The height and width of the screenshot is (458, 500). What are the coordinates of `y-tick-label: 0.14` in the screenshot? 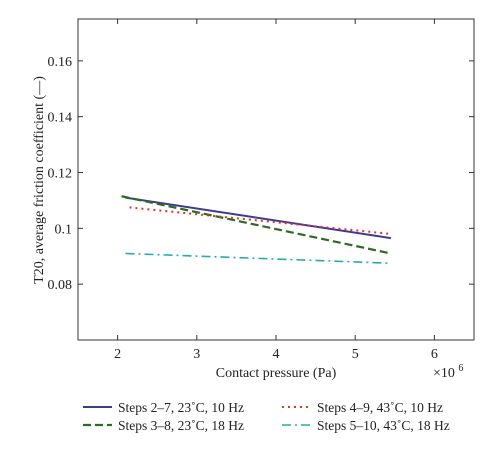 It's located at (60, 118).